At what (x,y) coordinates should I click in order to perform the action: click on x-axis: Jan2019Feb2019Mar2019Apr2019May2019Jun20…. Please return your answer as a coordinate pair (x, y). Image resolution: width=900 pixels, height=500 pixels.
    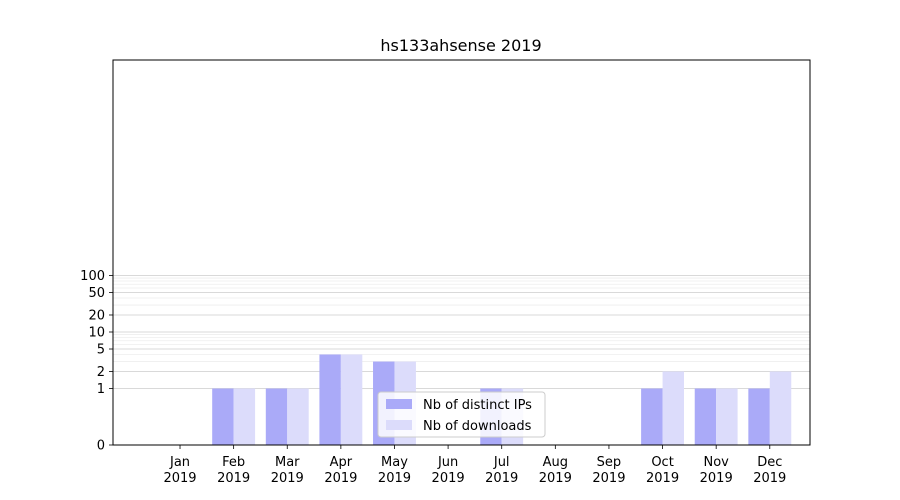
    Looking at the image, I should click on (474, 465).